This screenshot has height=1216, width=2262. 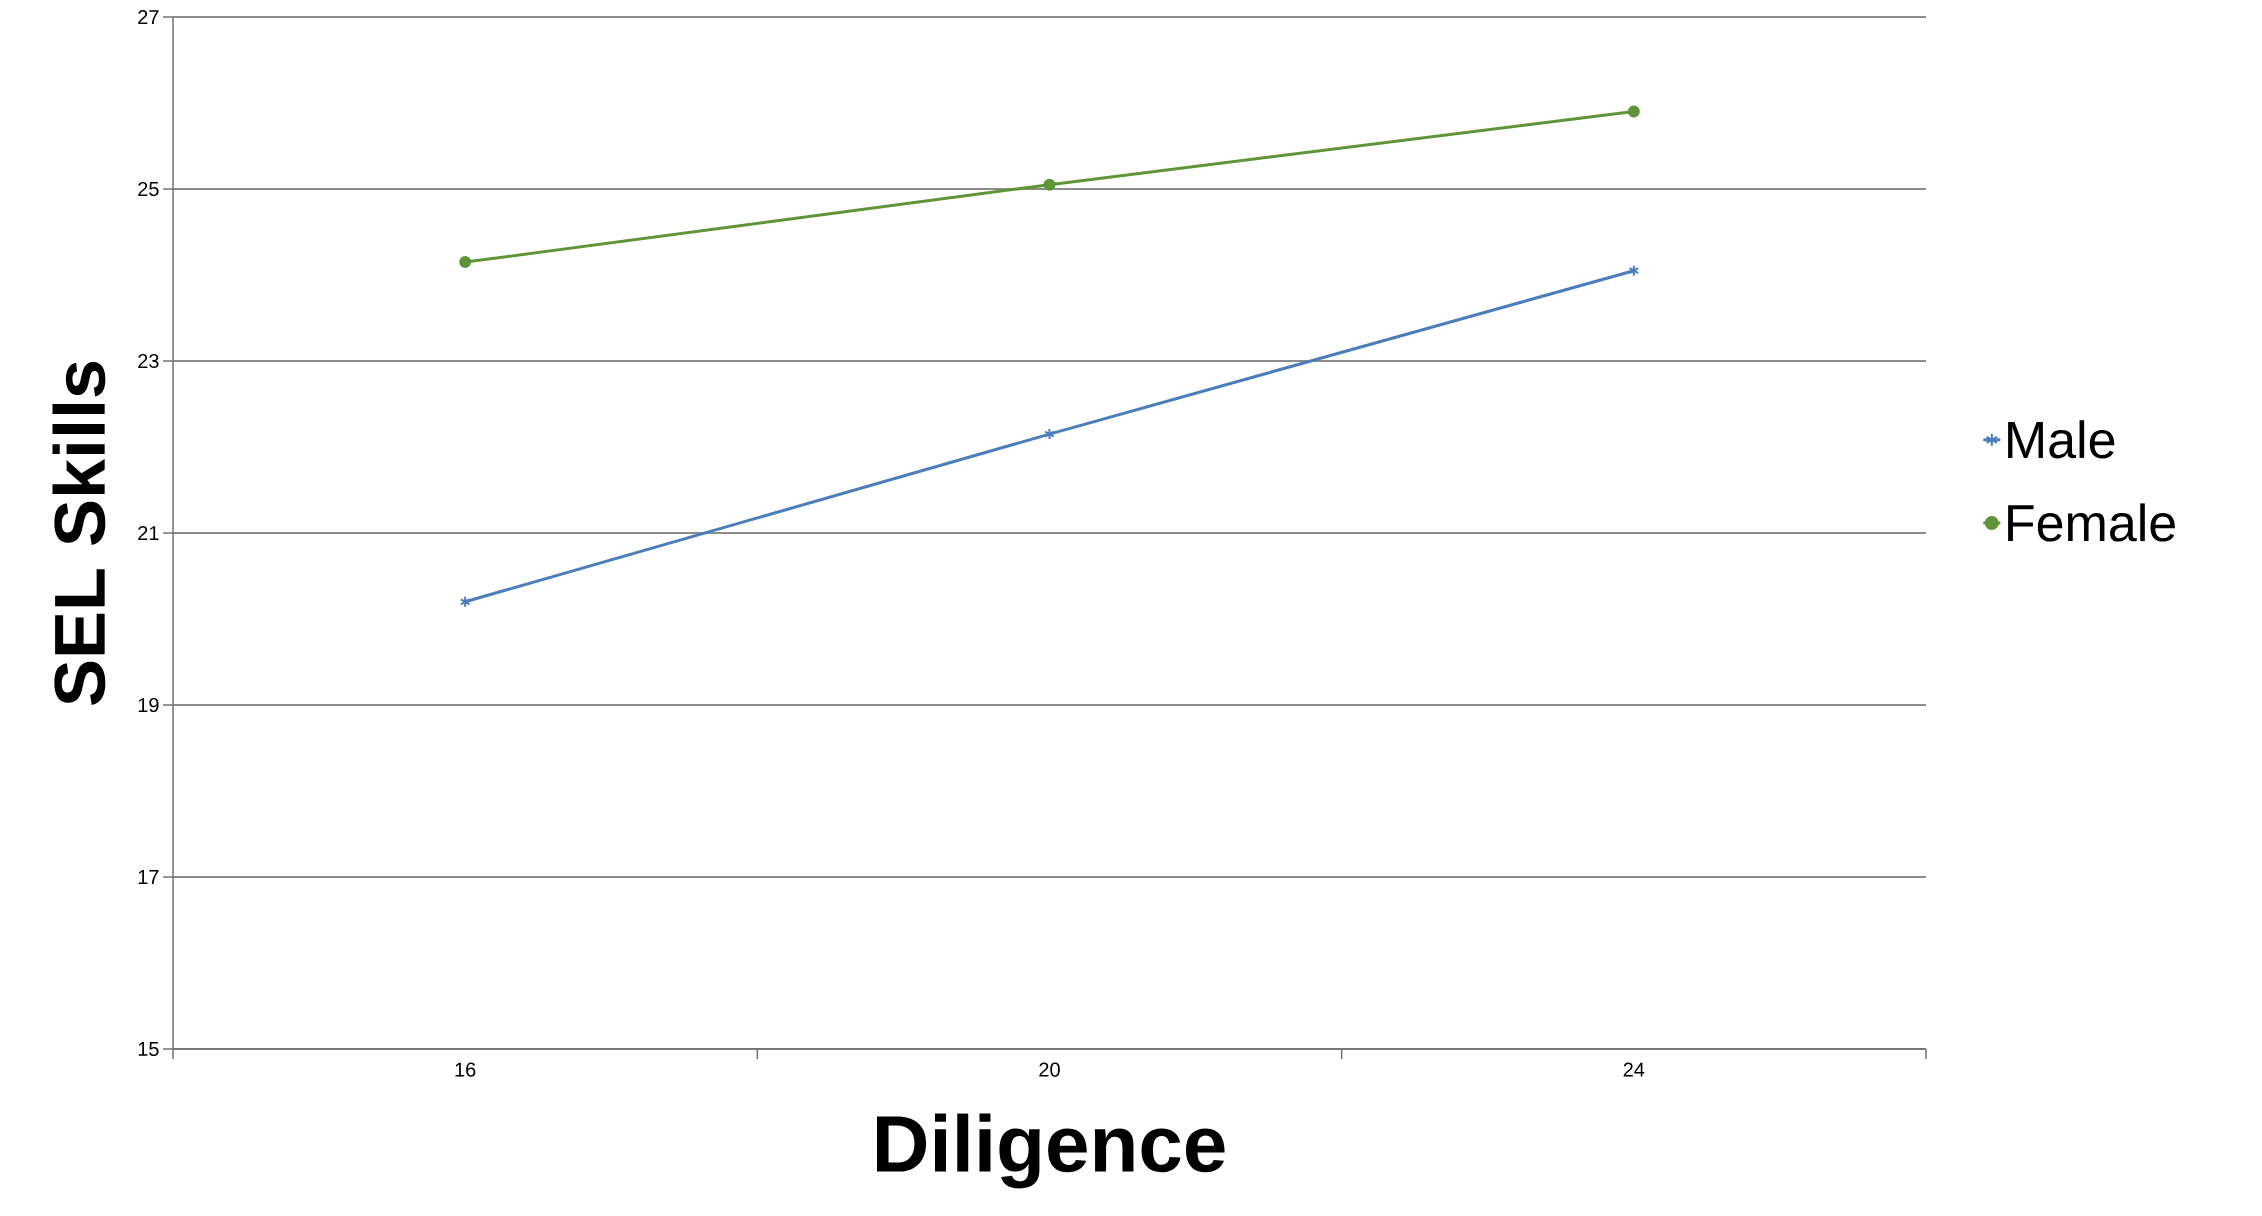 I want to click on legend-label: Female, so click(x=2091, y=522).